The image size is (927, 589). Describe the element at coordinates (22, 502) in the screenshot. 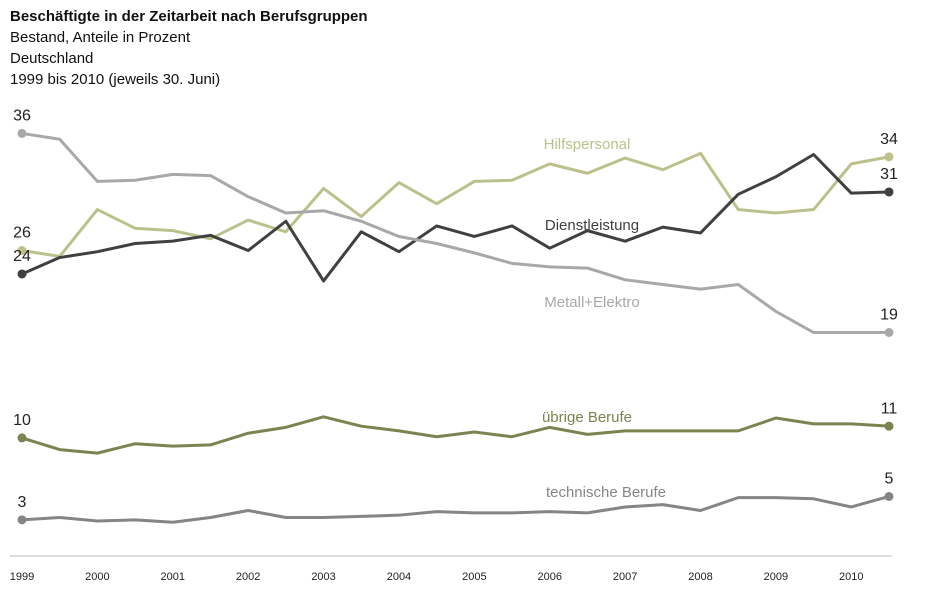

I see `value-label: 3` at that location.